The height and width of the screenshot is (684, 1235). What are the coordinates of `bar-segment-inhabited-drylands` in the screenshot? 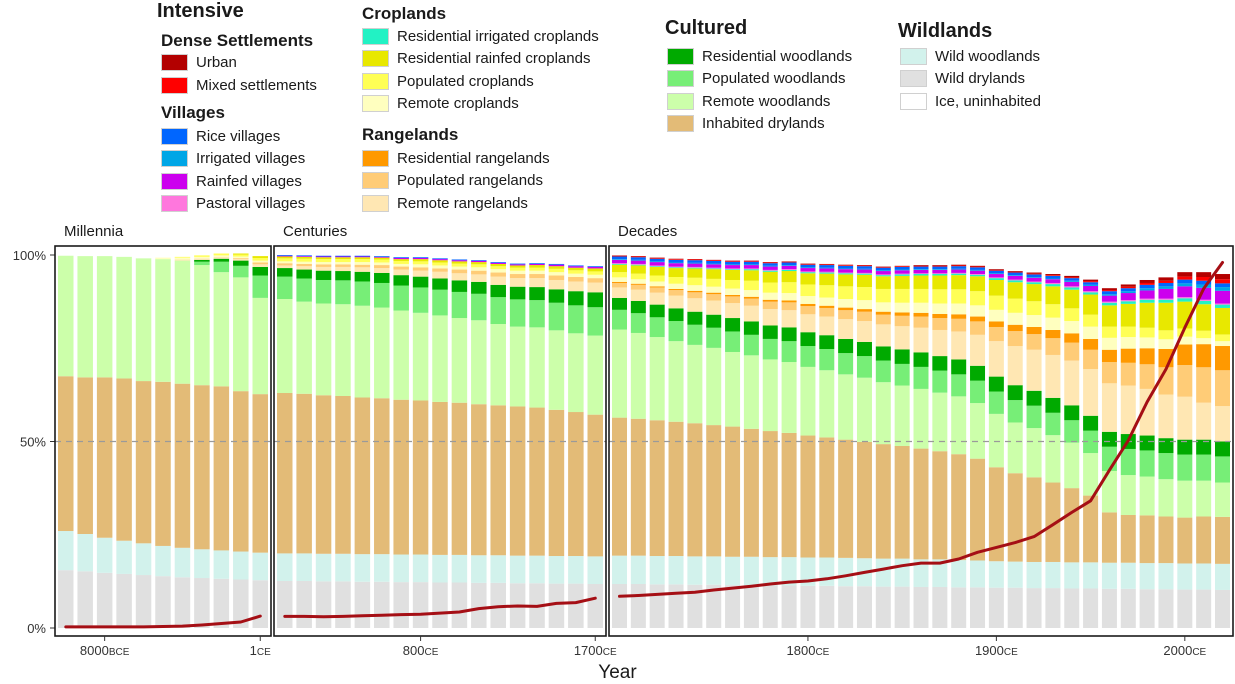 It's located at (1015, 517).